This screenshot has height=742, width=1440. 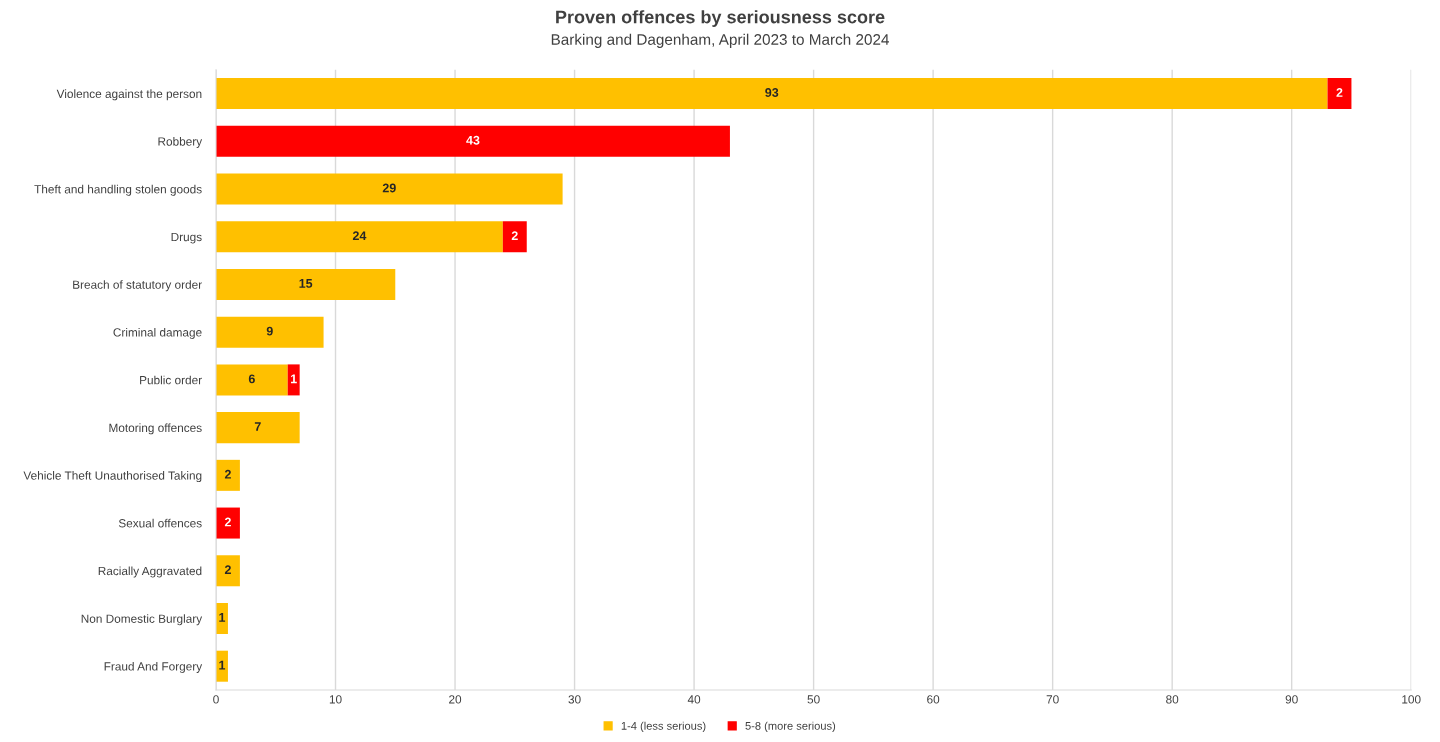 I want to click on data-label: 93, so click(x=772, y=92).